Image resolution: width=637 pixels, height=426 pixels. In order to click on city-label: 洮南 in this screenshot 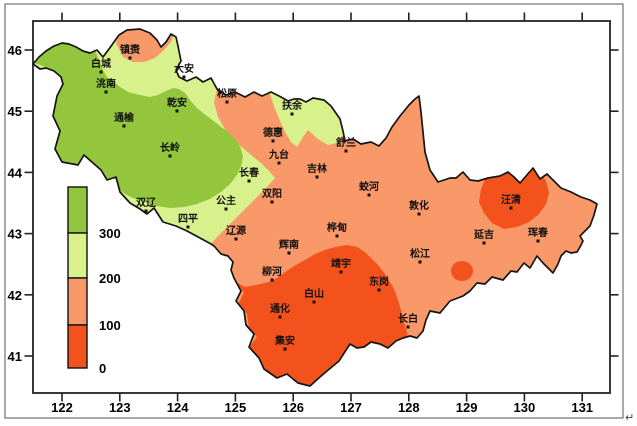, I will do `click(106, 83)`.